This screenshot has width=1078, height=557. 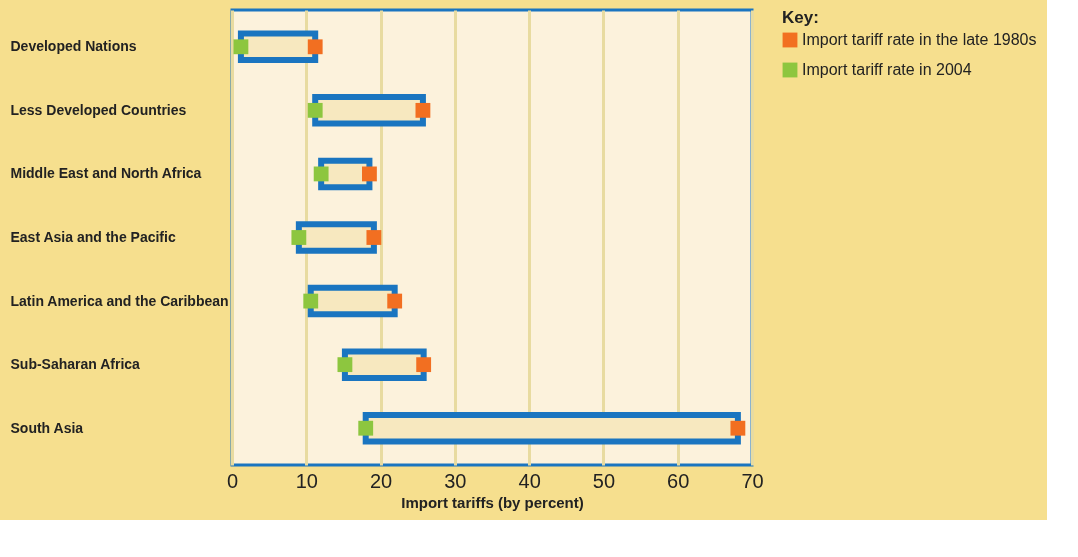 What do you see at coordinates (919, 39) in the screenshot?
I see `legend-label: Import tariff rate in the late 1980s` at bounding box center [919, 39].